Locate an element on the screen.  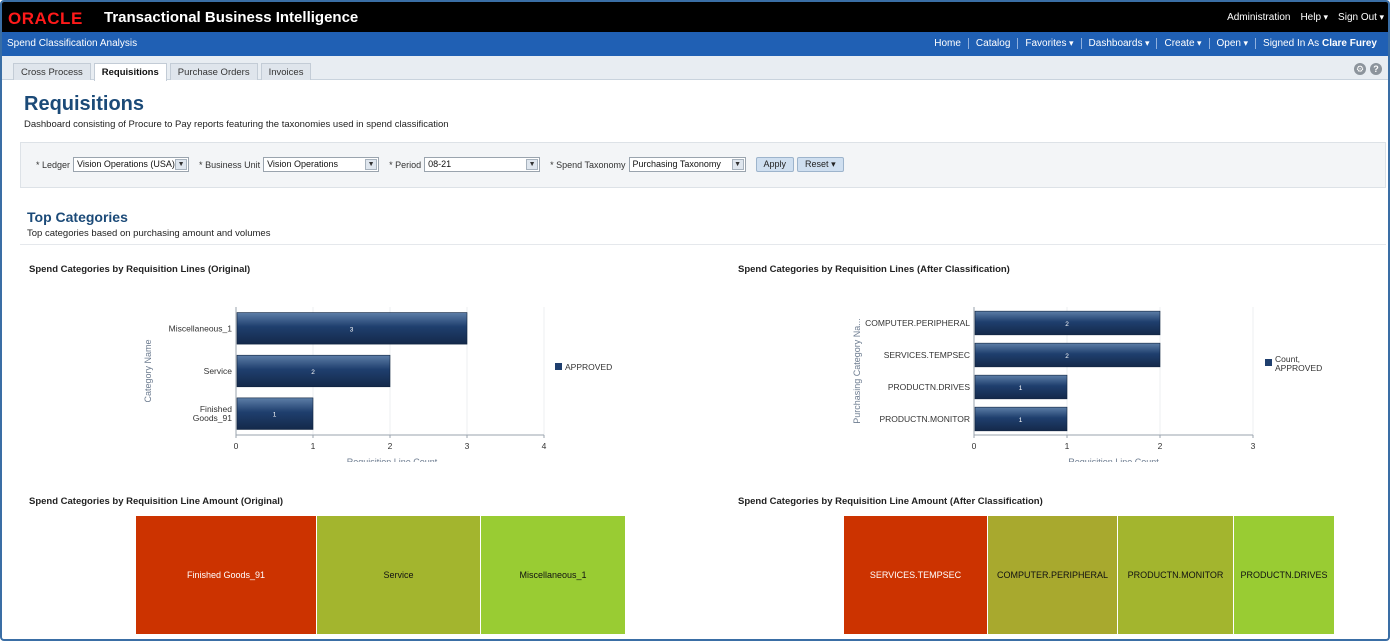
tab-cross-process: Cross Process is located at coordinates (52, 71).